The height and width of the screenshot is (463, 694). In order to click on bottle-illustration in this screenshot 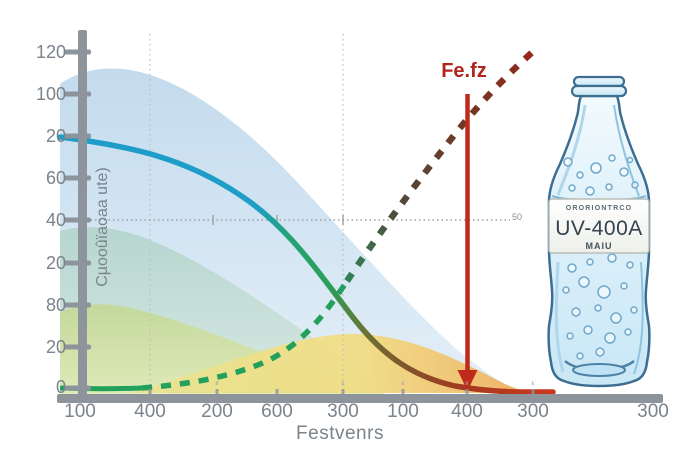, I will do `click(599, 231)`.